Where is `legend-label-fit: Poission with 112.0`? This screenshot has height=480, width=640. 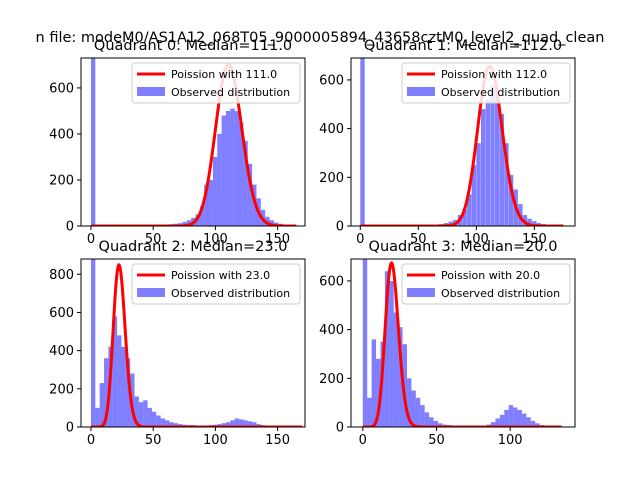 legend-label-fit: Poission with 112.0 is located at coordinates (494, 74).